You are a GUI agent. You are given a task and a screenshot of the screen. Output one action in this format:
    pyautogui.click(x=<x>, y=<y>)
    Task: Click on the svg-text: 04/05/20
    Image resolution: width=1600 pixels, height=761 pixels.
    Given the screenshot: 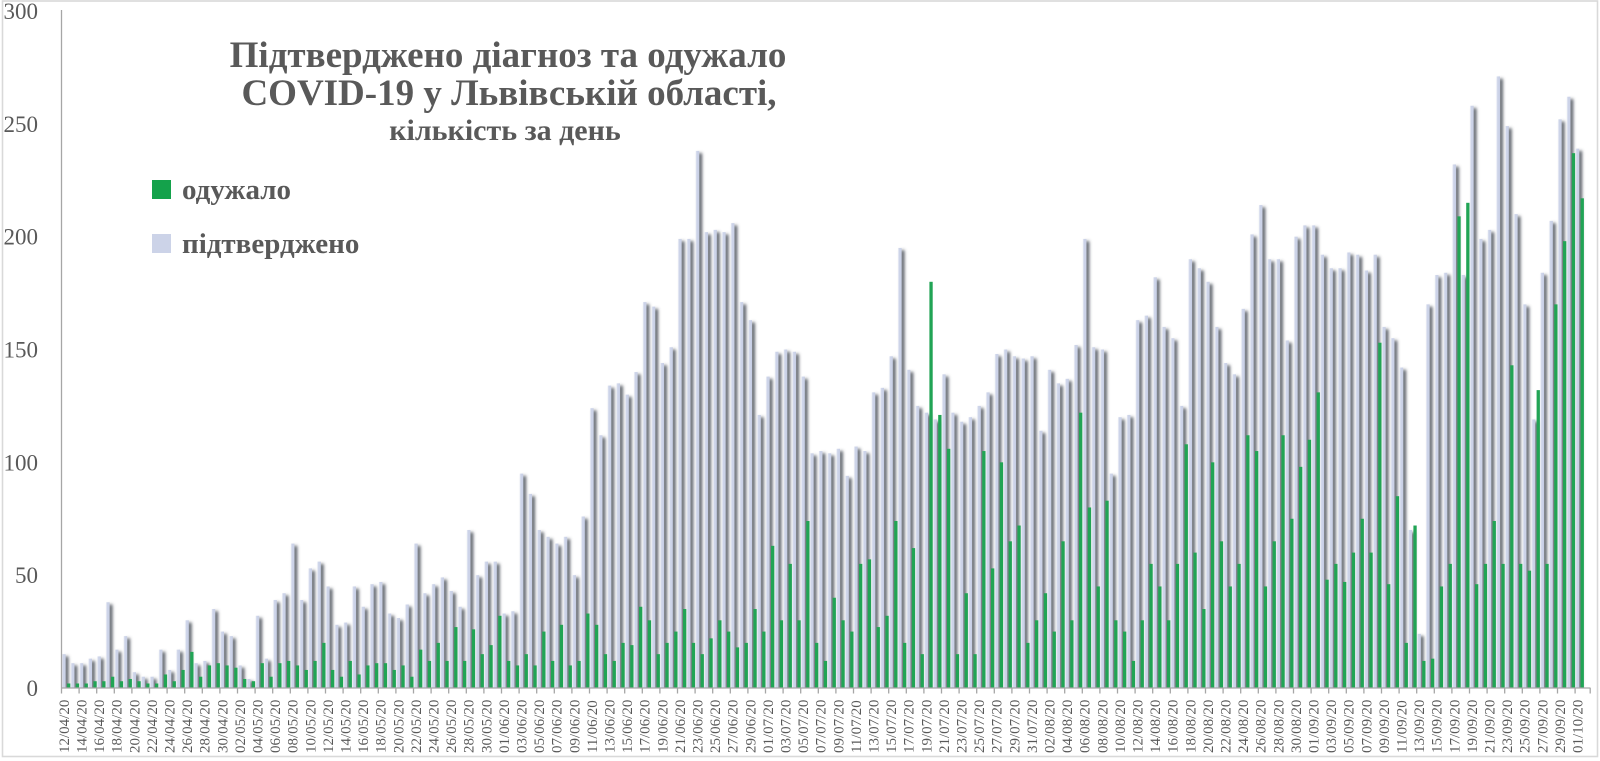 What is the action you would take?
    pyautogui.click(x=259, y=726)
    